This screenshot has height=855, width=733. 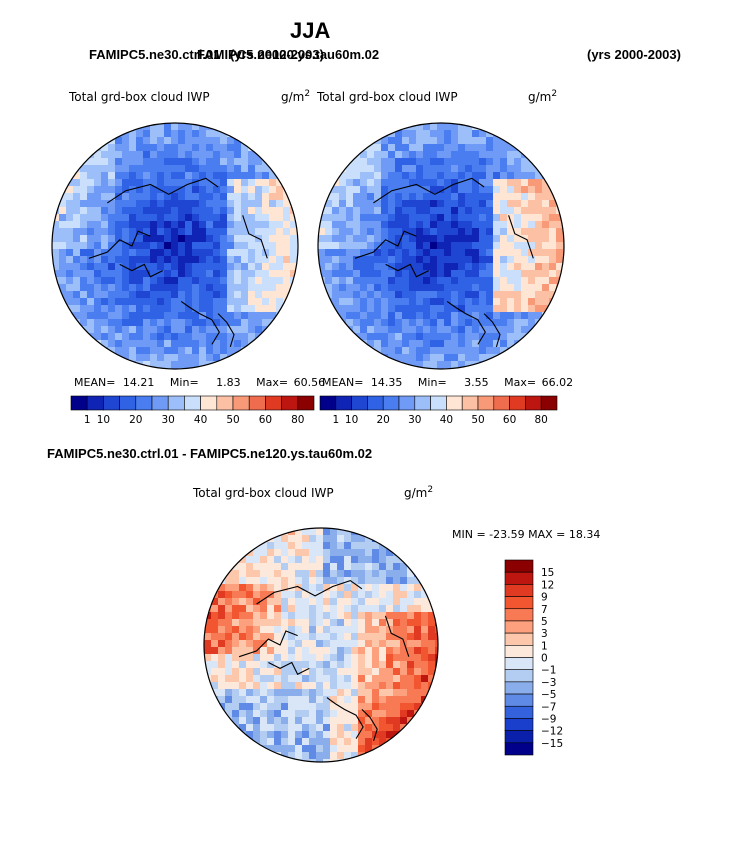 I want to click on coastline, so click(x=429, y=190).